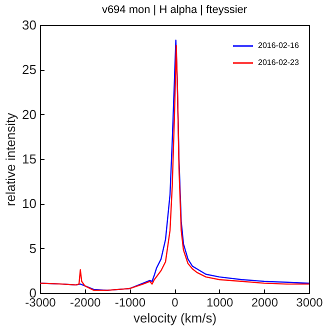 The width and height of the screenshot is (333, 333). What do you see at coordinates (175, 318) in the screenshot?
I see `x-axis-title: velocity (km/s)` at bounding box center [175, 318].